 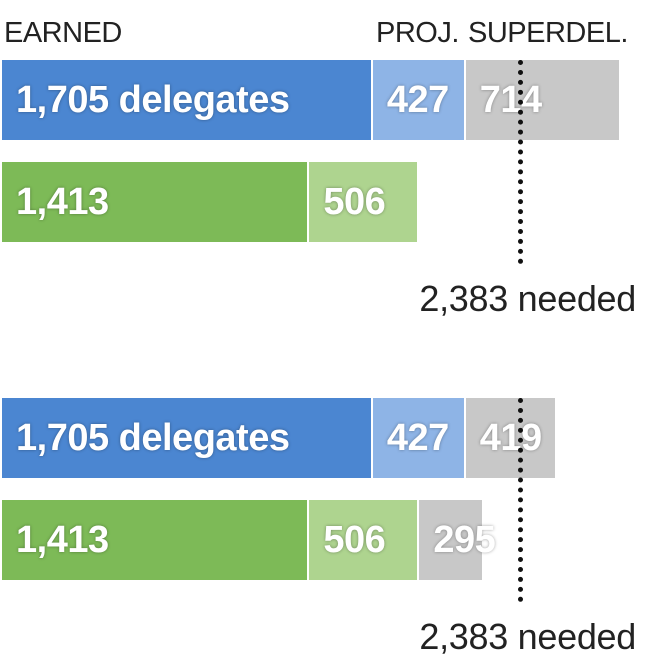 I want to click on data-label-superdelegates: 419, so click(x=510, y=438).